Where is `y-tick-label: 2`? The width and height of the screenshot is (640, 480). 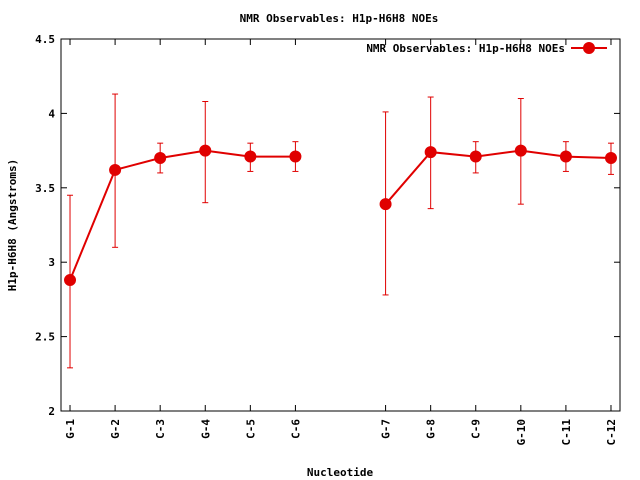
y-tick-label: 2 is located at coordinates (51, 411).